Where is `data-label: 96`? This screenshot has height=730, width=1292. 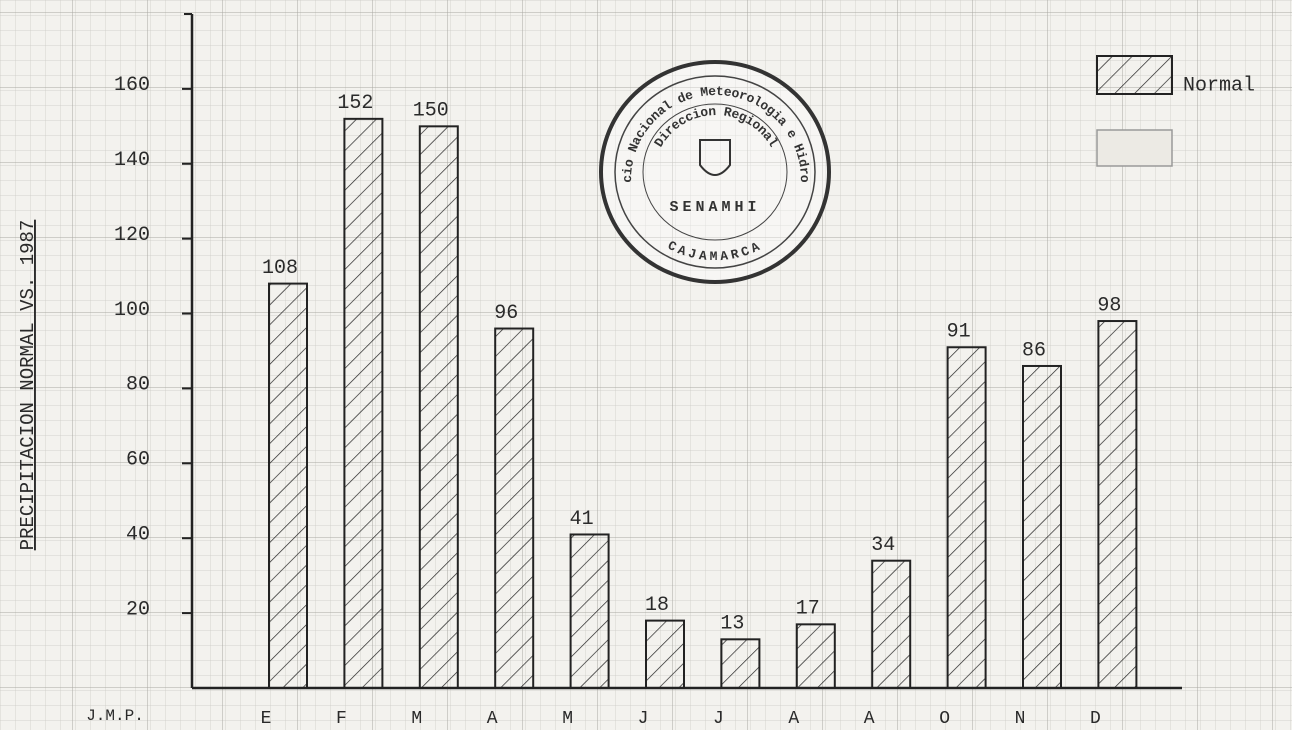 data-label: 96 is located at coordinates (506, 313).